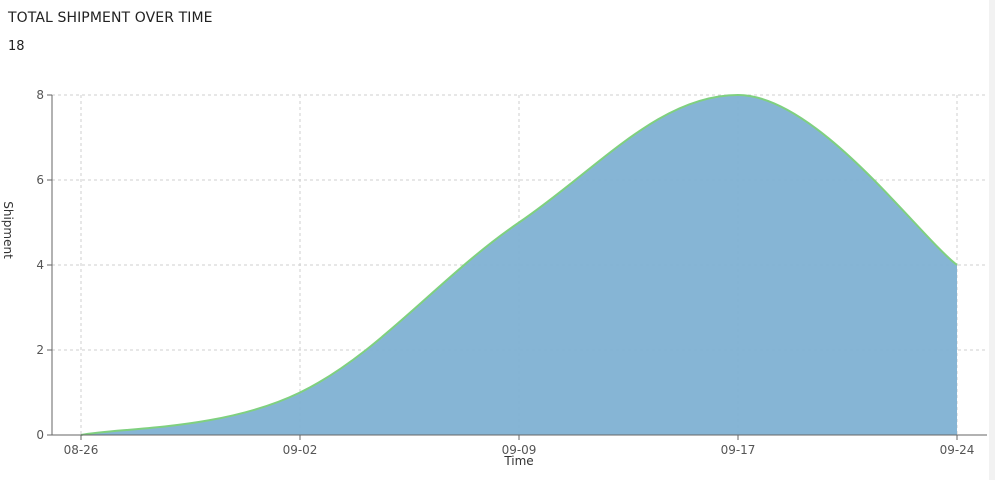 Image resolution: width=995 pixels, height=480 pixels. I want to click on y-tick-label: 8, so click(40, 95).